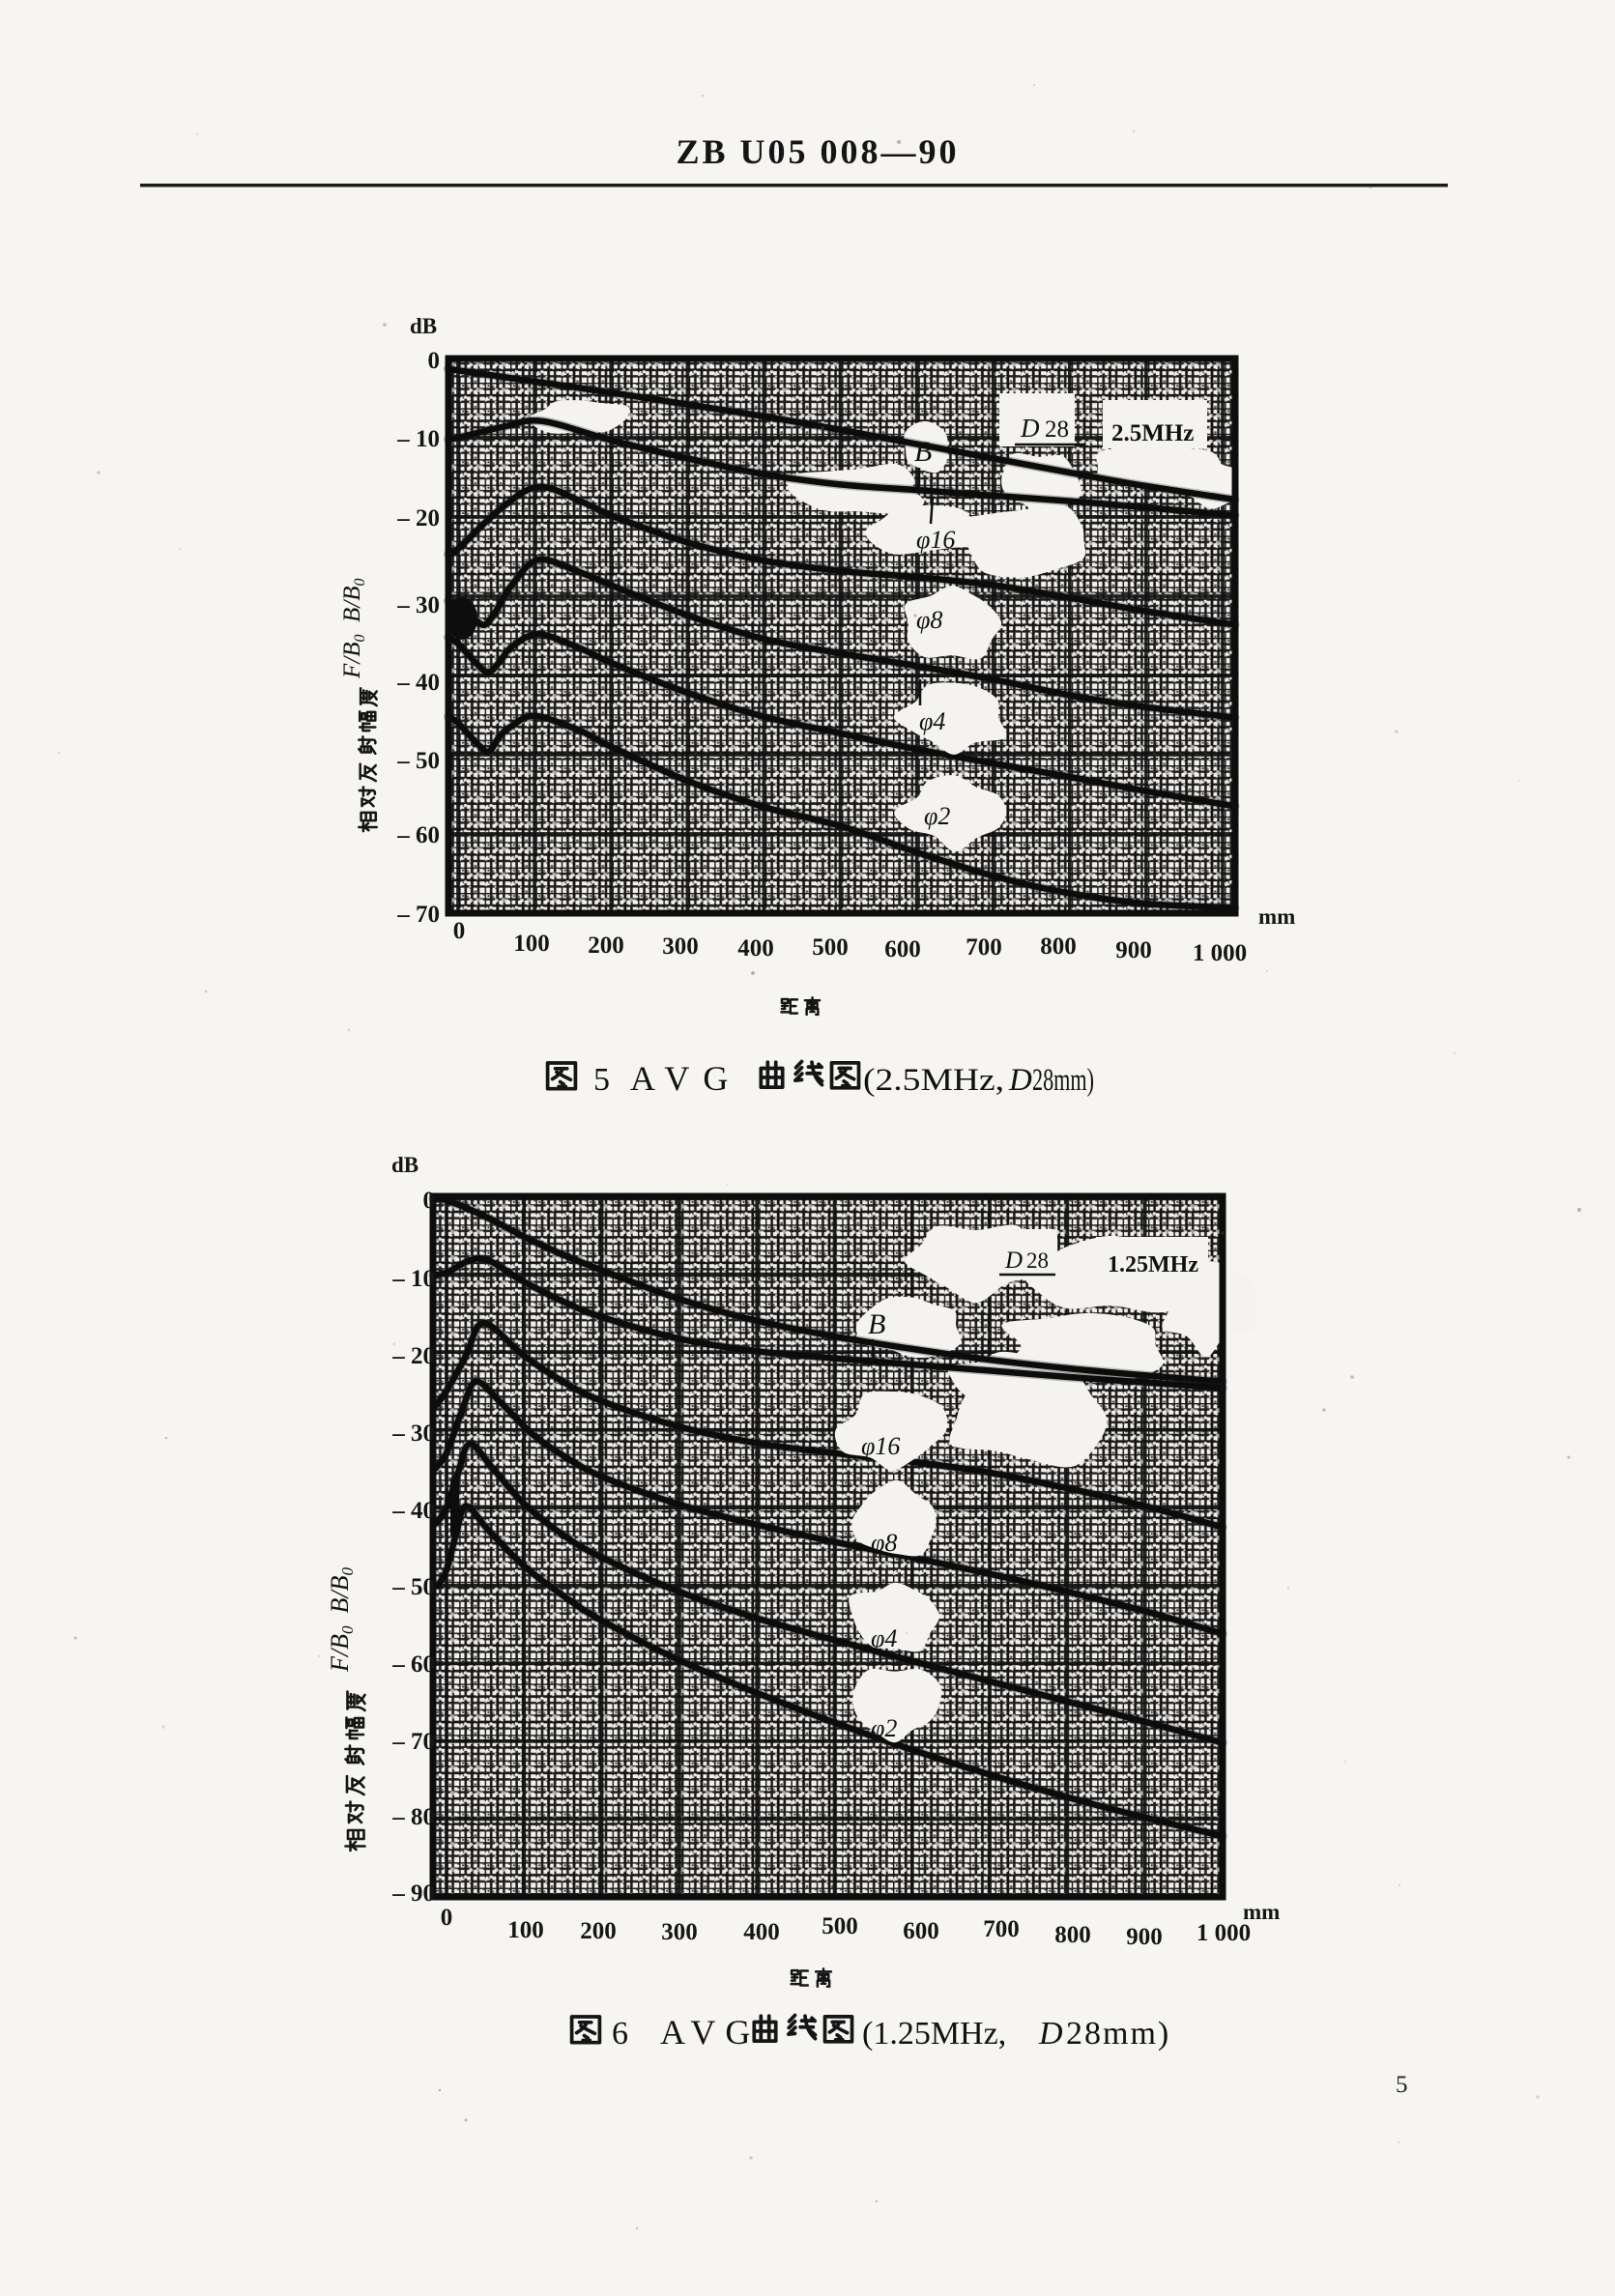 This screenshot has height=2296, width=1615. Describe the element at coordinates (817, 151) in the screenshot. I see `svg-text: ZB U05 008—90` at that location.